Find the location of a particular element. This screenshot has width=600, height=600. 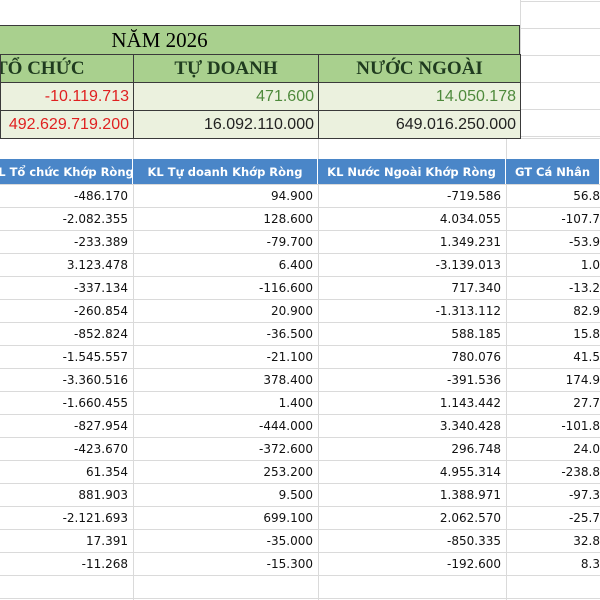

cell: -15.300 is located at coordinates (289, 563).